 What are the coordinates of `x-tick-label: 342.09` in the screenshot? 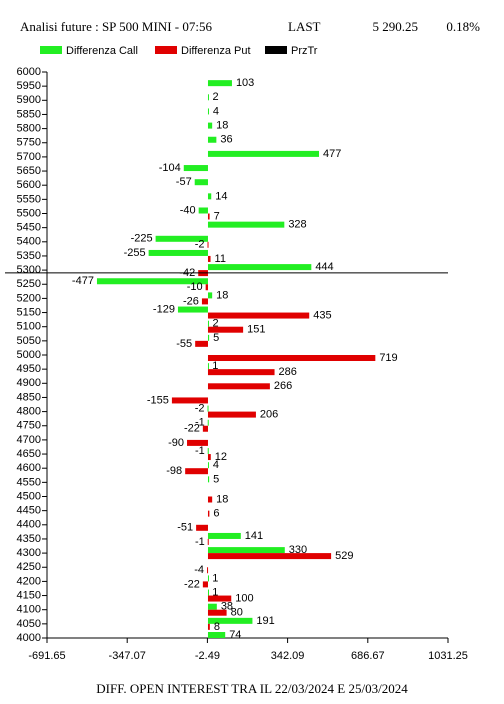 It's located at (288, 656).